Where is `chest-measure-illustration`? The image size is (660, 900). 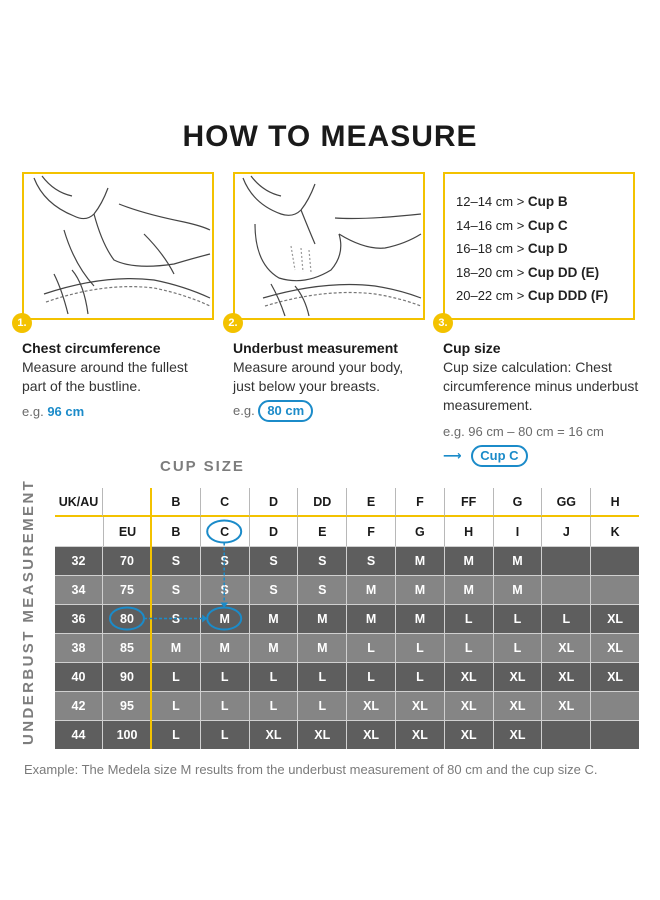
chest-measure-illustration is located at coordinates (118, 246).